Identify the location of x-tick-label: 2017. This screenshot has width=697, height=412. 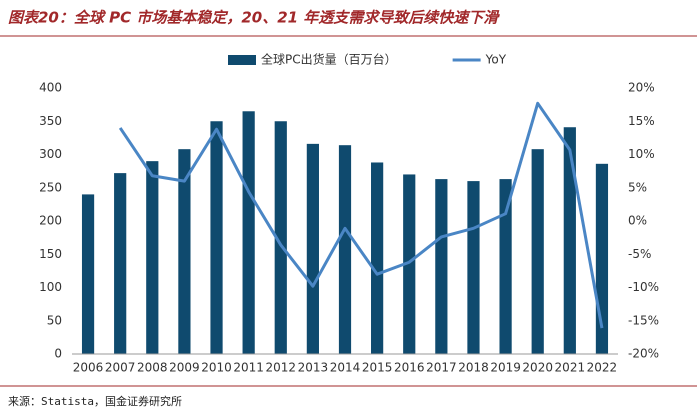
(441, 368).